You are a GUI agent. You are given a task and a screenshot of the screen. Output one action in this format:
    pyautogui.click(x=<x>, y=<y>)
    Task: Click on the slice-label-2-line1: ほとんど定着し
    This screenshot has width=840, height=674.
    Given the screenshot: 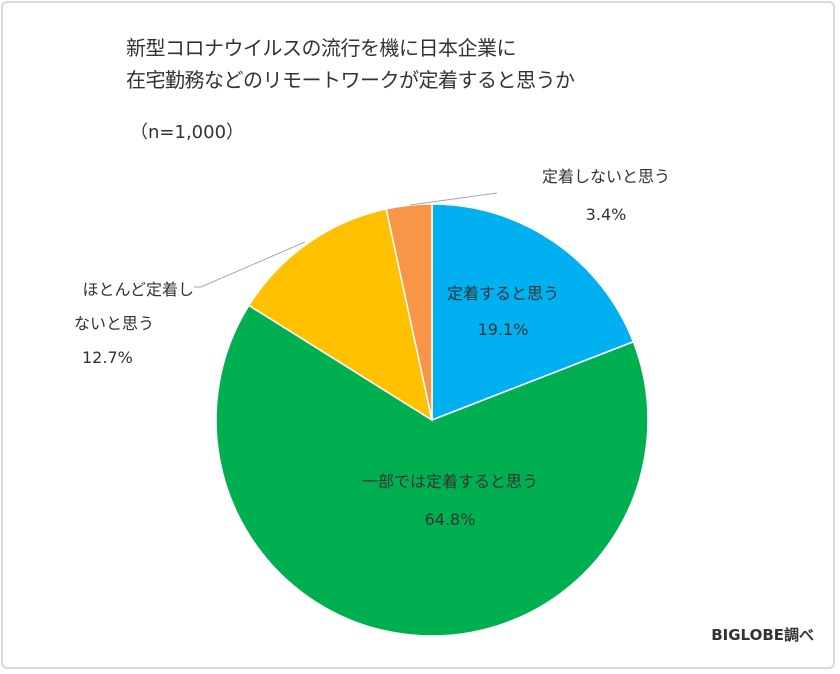 What is the action you would take?
    pyautogui.click(x=138, y=289)
    